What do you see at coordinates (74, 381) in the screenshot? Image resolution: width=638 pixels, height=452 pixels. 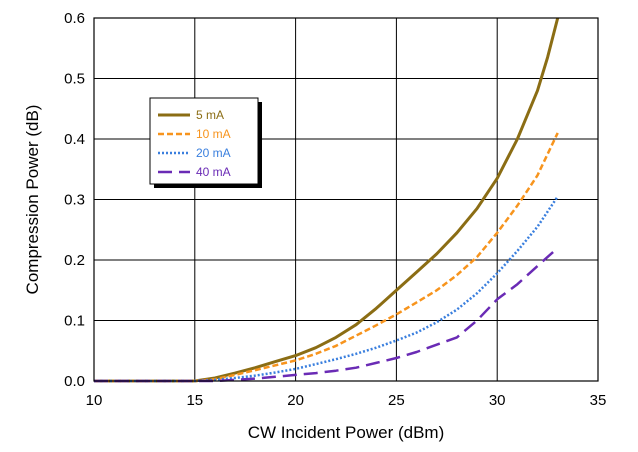 I see `y-tick-label: 0.0` at bounding box center [74, 381].